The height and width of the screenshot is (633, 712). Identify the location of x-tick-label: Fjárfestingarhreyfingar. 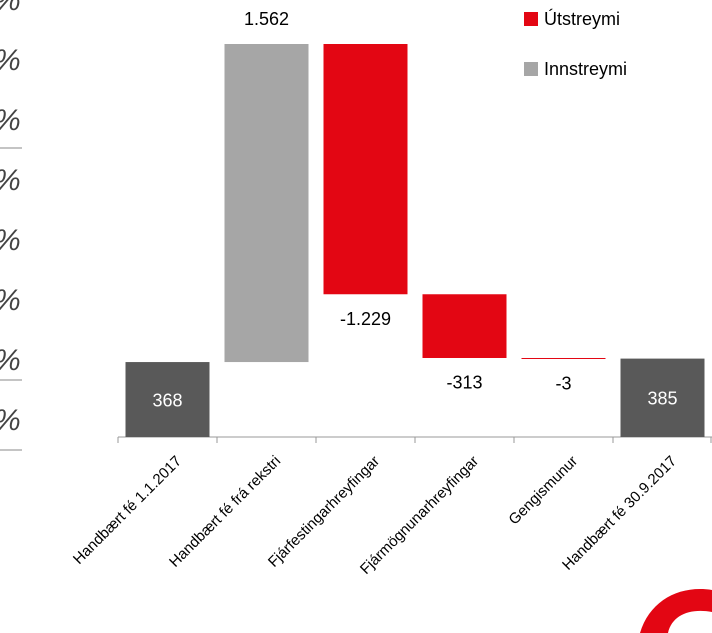
(324, 512).